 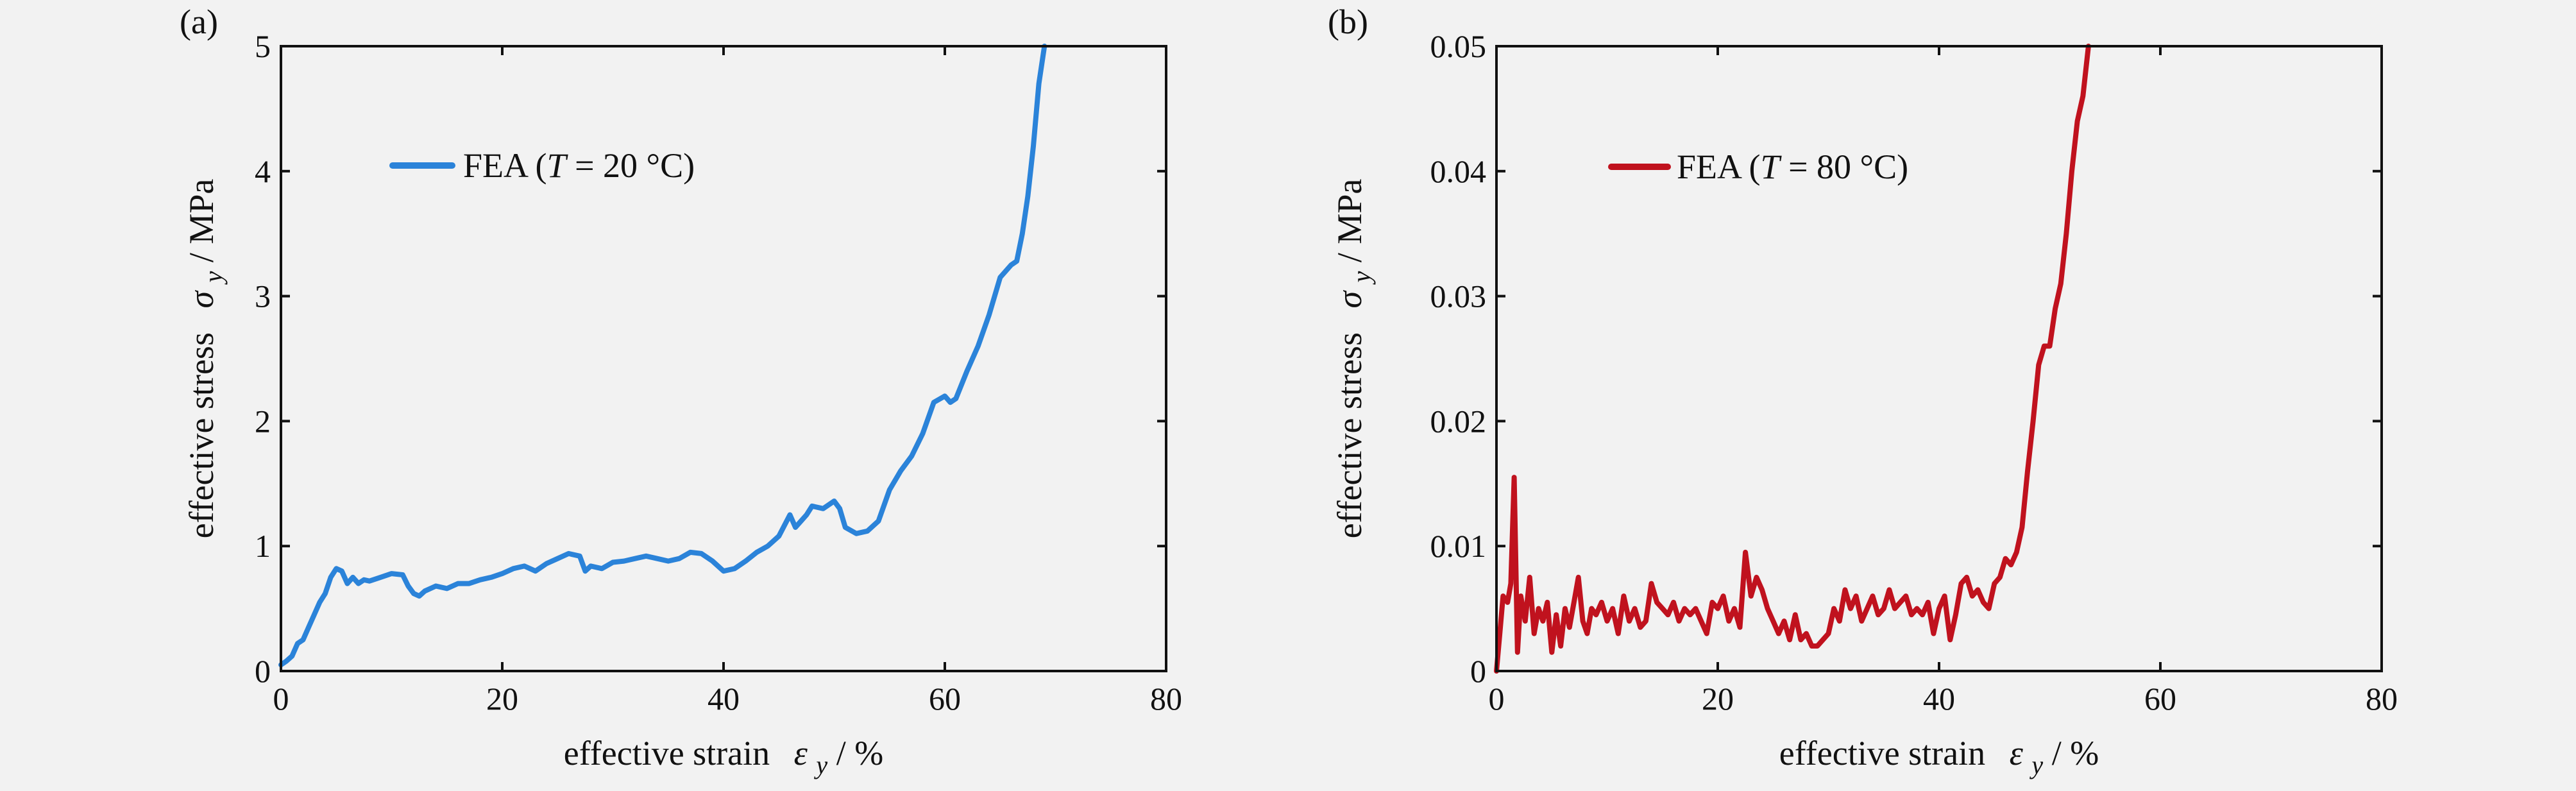 I want to click on x-tick-label-b-3: 60, so click(x=2160, y=699).